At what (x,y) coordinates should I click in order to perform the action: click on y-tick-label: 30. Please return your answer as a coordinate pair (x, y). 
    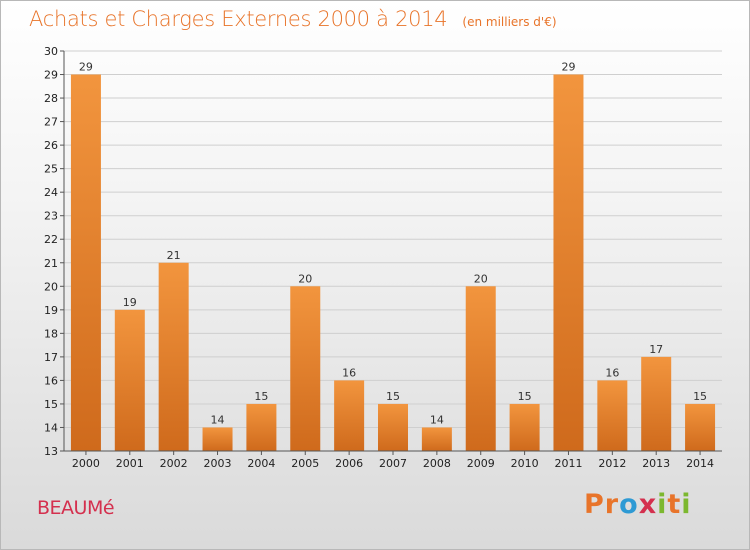
    Looking at the image, I should click on (51, 51).